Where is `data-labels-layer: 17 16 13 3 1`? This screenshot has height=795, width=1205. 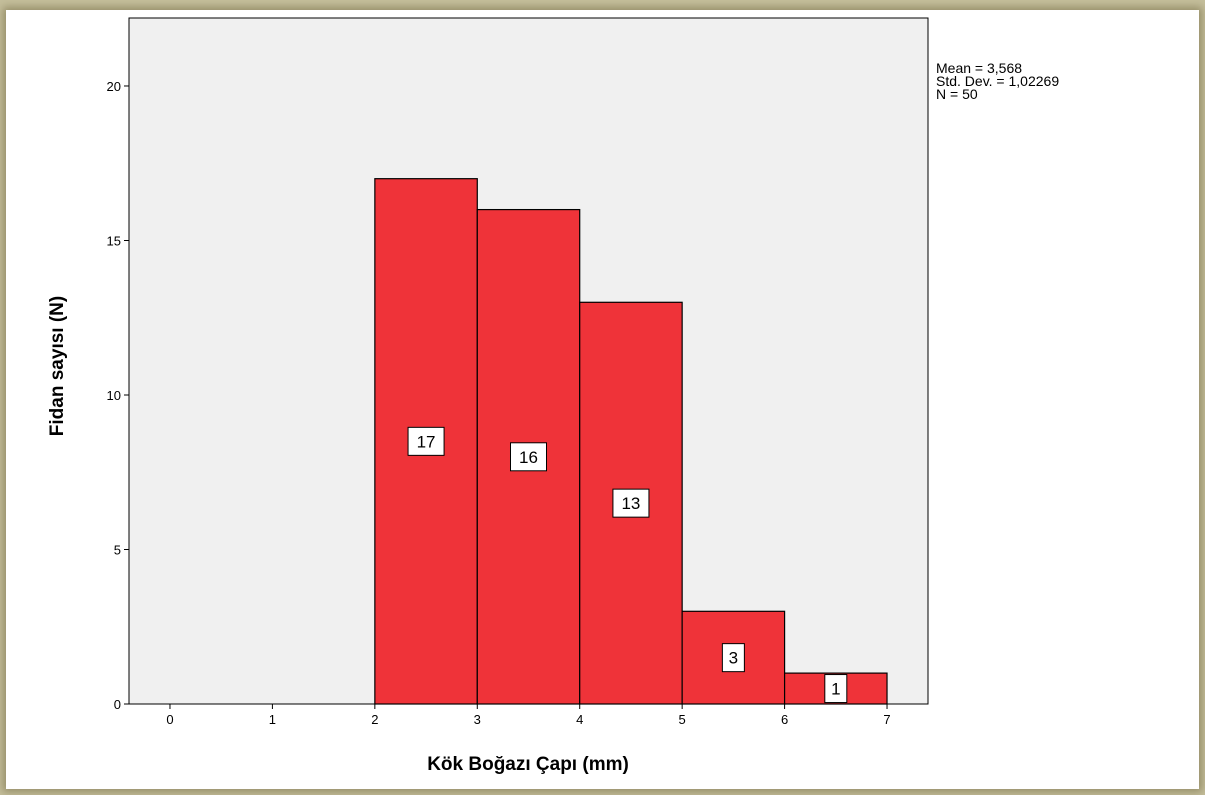
data-labels-layer: 17 16 13 3 1 is located at coordinates (627, 565).